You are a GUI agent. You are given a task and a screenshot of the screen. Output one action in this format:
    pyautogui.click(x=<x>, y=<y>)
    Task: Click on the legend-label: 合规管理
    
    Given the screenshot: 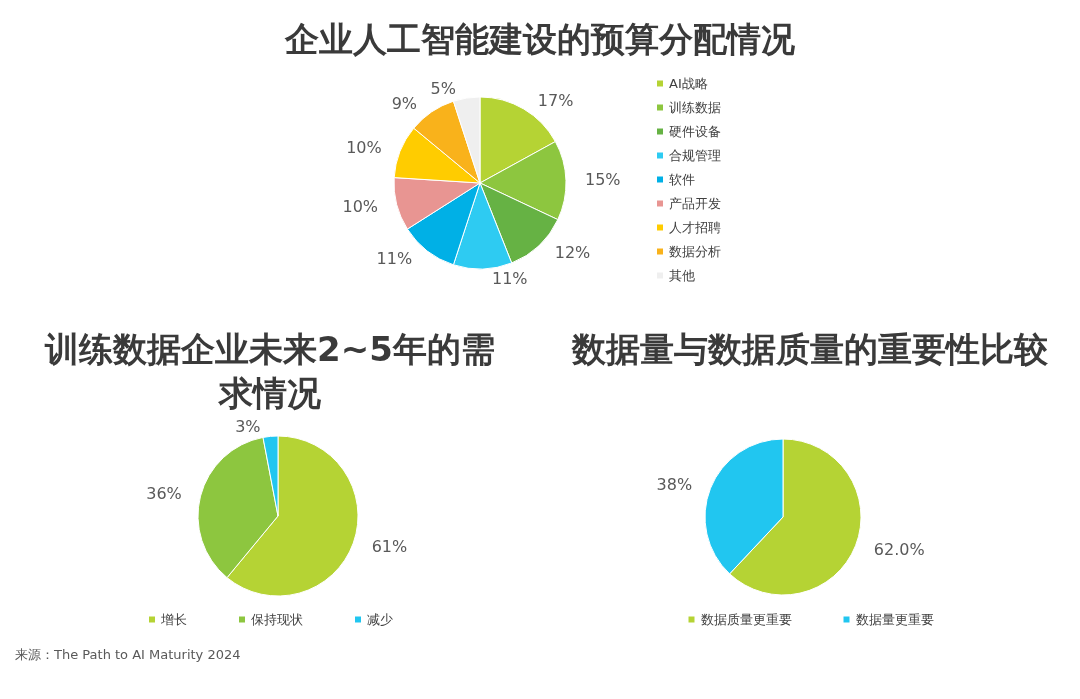 What is the action you would take?
    pyautogui.click(x=695, y=155)
    